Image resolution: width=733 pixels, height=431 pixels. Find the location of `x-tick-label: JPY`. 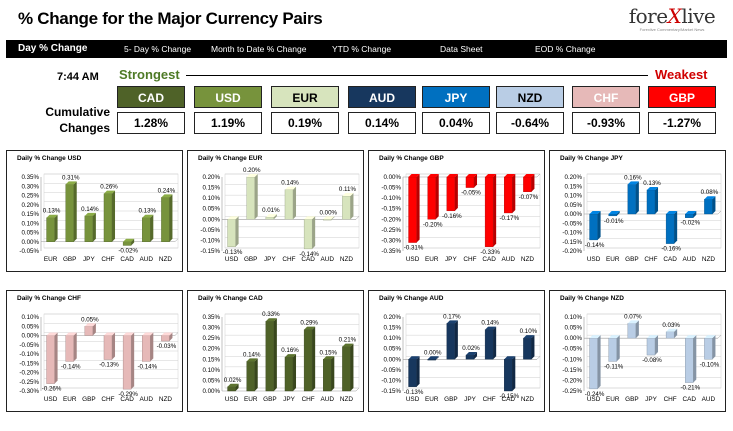

x-tick-label: JPY is located at coordinates (89, 259).